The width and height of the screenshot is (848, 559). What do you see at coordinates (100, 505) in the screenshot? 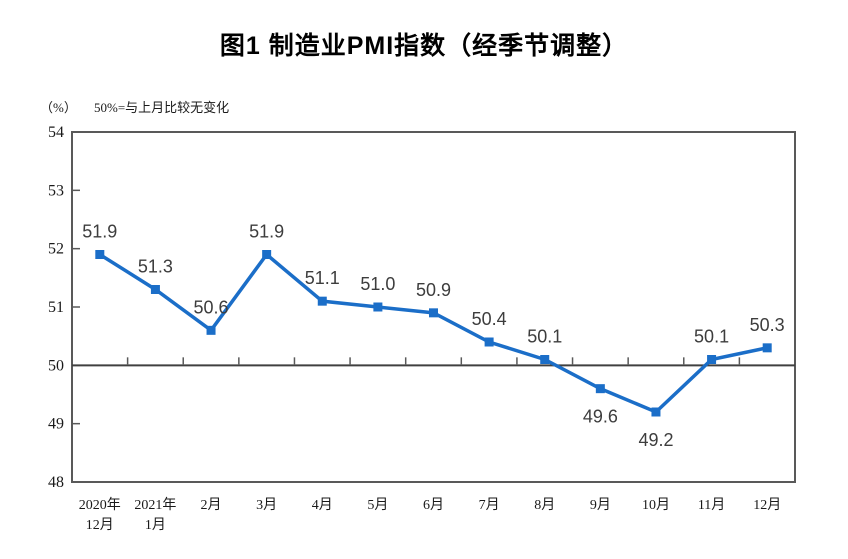
I see `x-tick-label: 2020年` at bounding box center [100, 505].